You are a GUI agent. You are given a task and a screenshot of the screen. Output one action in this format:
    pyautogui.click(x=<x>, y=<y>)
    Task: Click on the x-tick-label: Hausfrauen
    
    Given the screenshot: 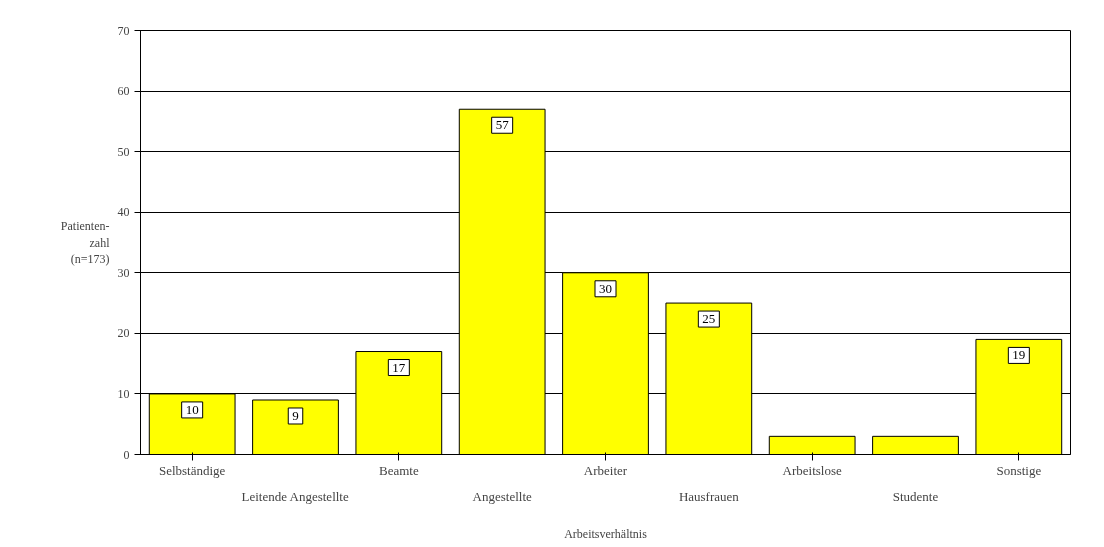 What is the action you would take?
    pyautogui.click(x=709, y=496)
    